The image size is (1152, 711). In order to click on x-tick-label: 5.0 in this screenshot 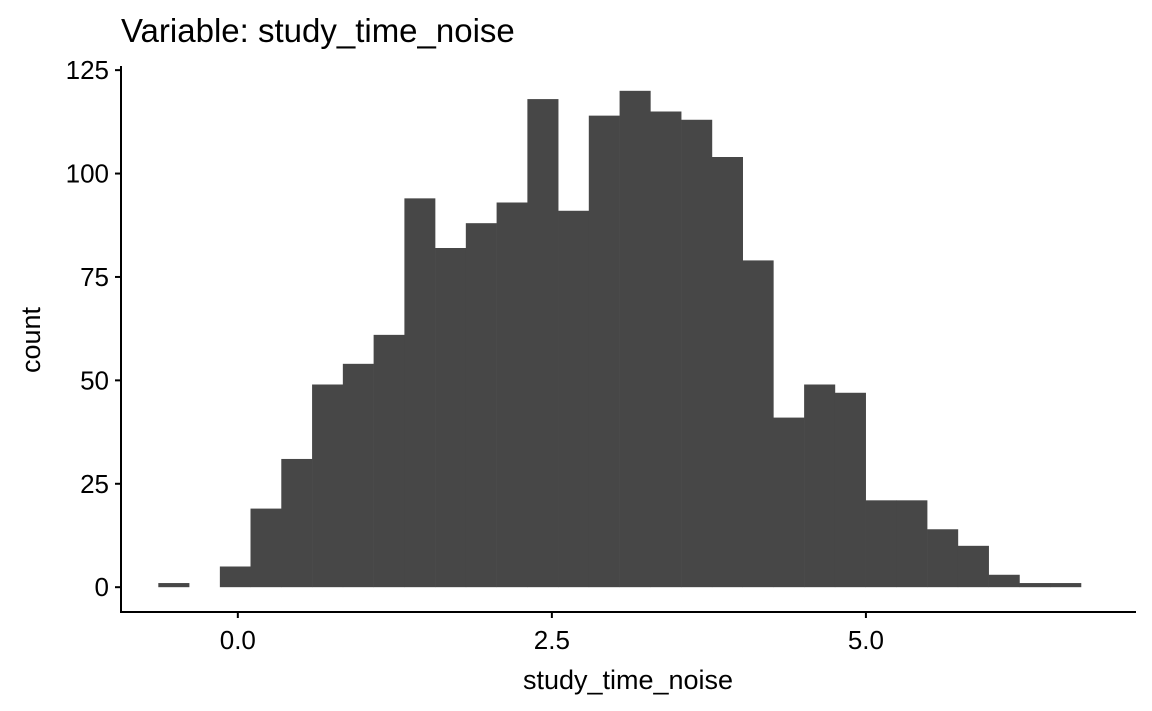, I will do `click(866, 640)`.